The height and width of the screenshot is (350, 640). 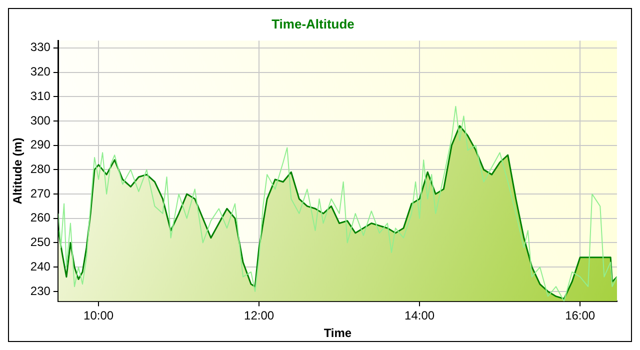 What do you see at coordinates (40, 71) in the screenshot?
I see `y-tick-label: 320` at bounding box center [40, 71].